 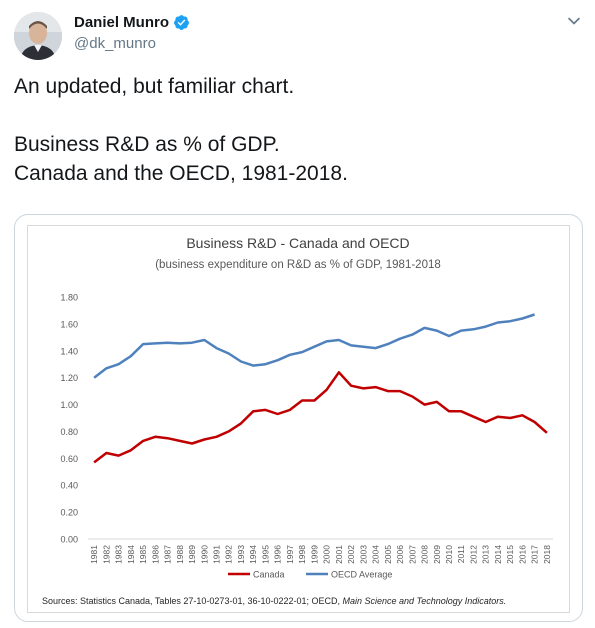 What do you see at coordinates (69, 298) in the screenshot?
I see `y-tick-label: 1.80` at bounding box center [69, 298].